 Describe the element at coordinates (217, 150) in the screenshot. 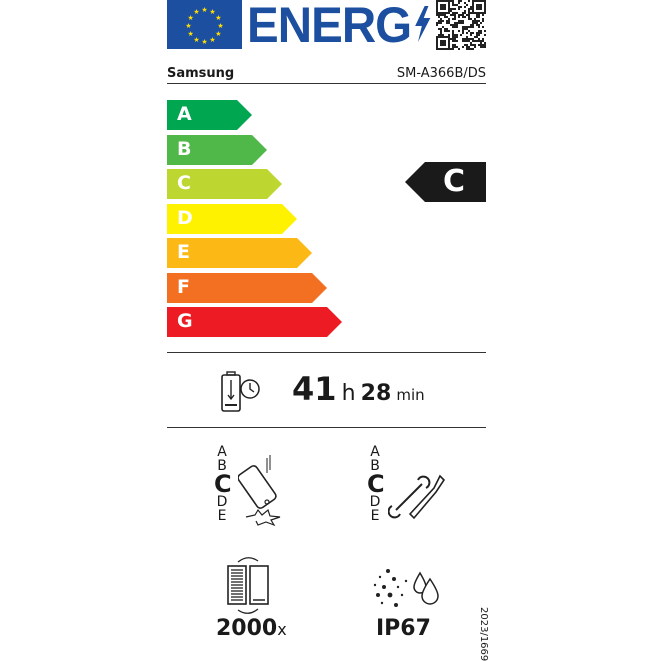

I see `energy-class-bar-b: B` at that location.